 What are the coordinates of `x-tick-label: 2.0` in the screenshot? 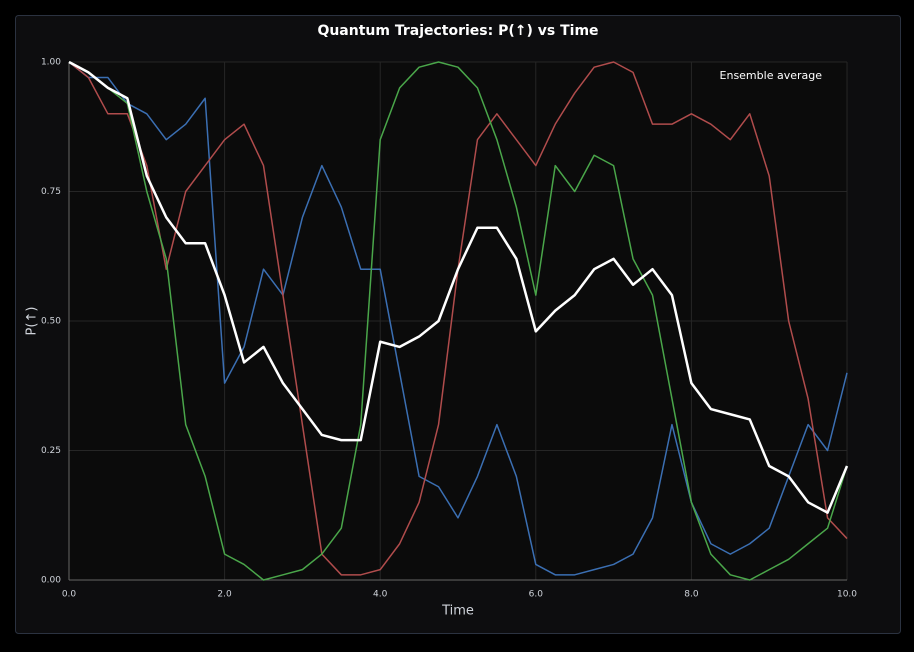 It's located at (224, 595).